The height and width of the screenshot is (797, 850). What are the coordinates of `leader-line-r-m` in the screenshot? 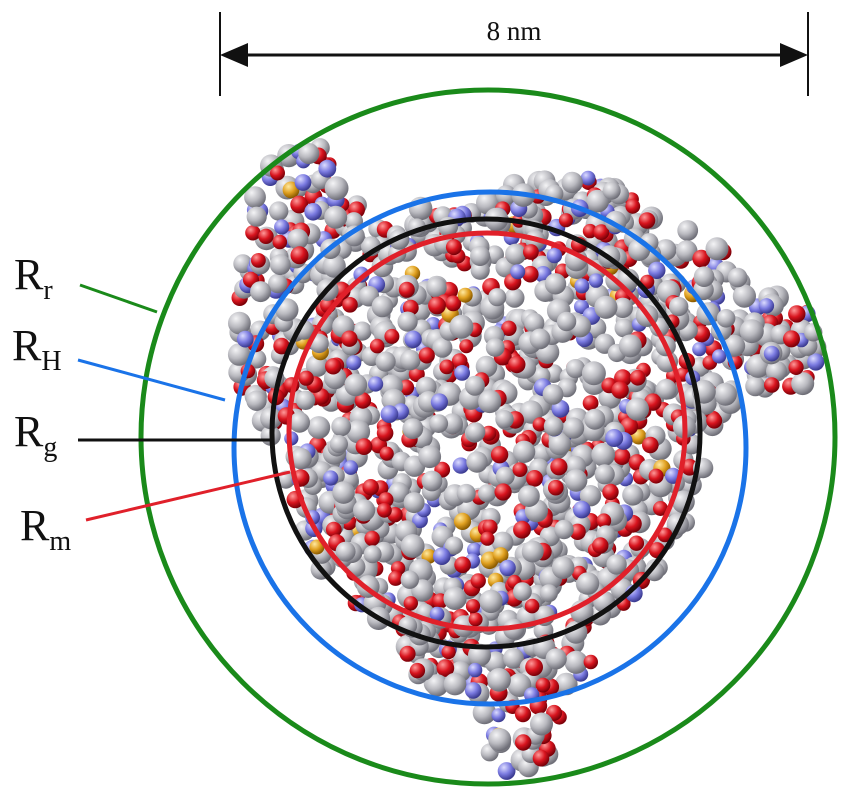 It's located at (188, 496).